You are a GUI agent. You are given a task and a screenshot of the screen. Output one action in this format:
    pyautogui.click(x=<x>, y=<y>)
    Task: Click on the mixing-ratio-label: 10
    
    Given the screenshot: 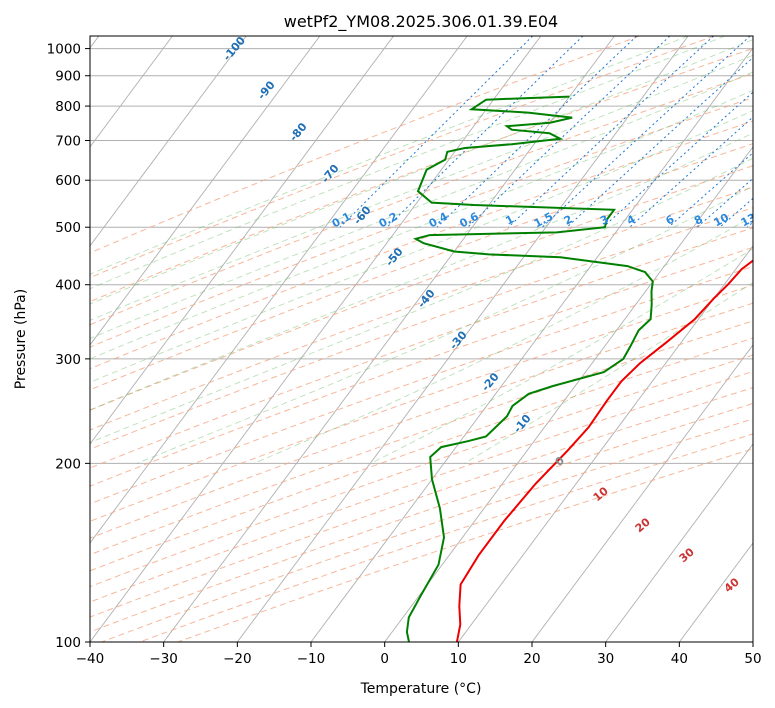 What is the action you would take?
    pyautogui.click(x=721, y=220)
    